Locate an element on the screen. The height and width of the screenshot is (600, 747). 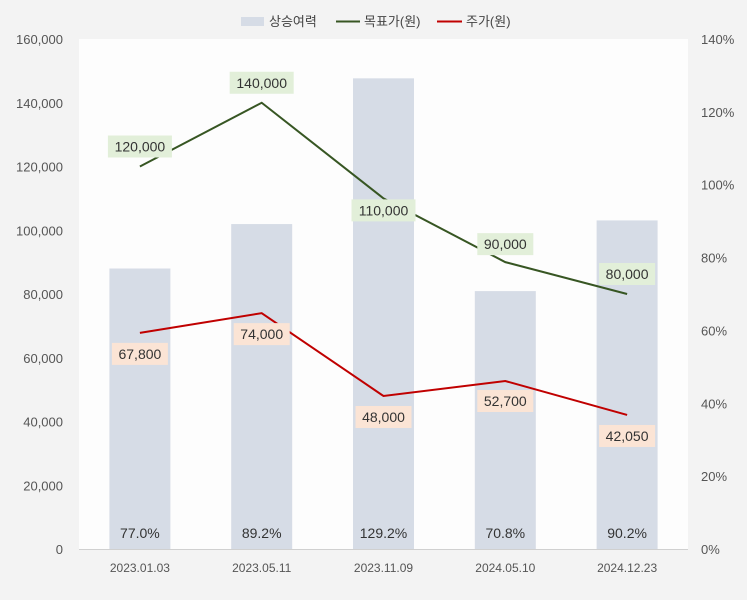
y-left-tick-6: 120,000 is located at coordinates (39, 167).